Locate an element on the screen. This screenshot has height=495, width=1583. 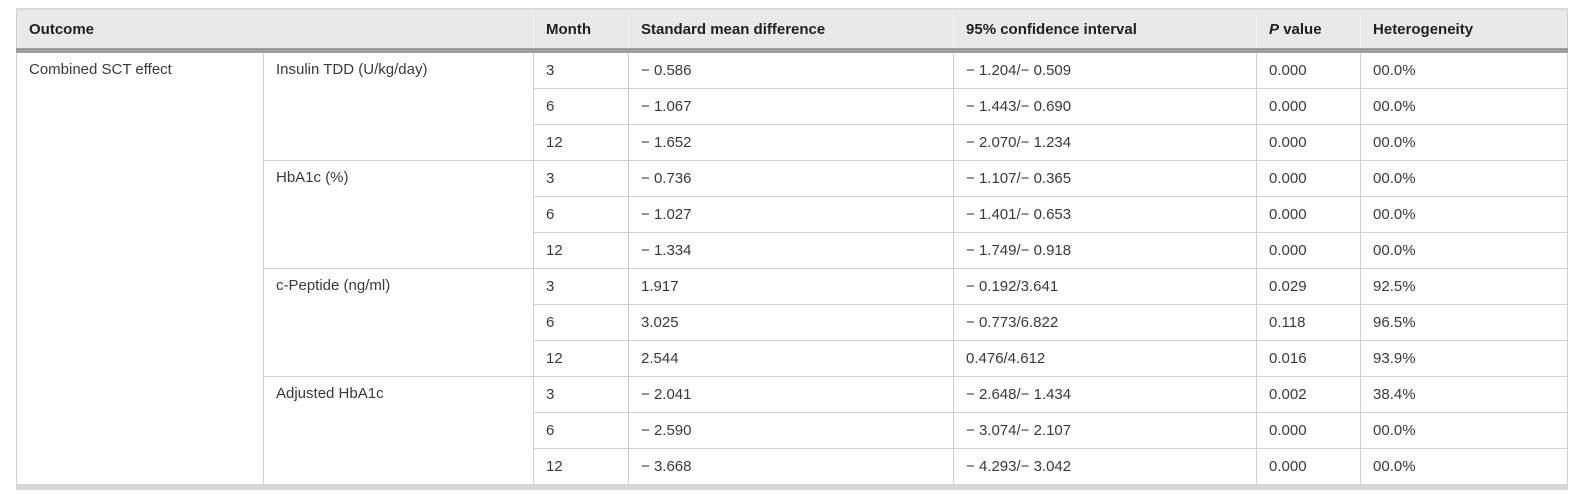
measure-cell-insulin-tdd: Insulin TDD (U/kg/day) is located at coordinates (398, 105).